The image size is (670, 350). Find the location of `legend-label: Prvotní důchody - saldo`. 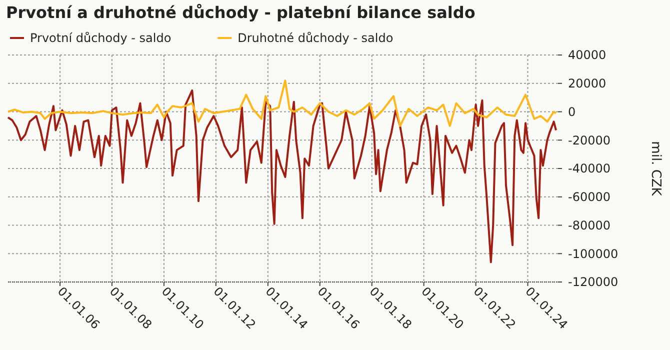

legend-label: Prvotní důchody - saldo is located at coordinates (101, 38).